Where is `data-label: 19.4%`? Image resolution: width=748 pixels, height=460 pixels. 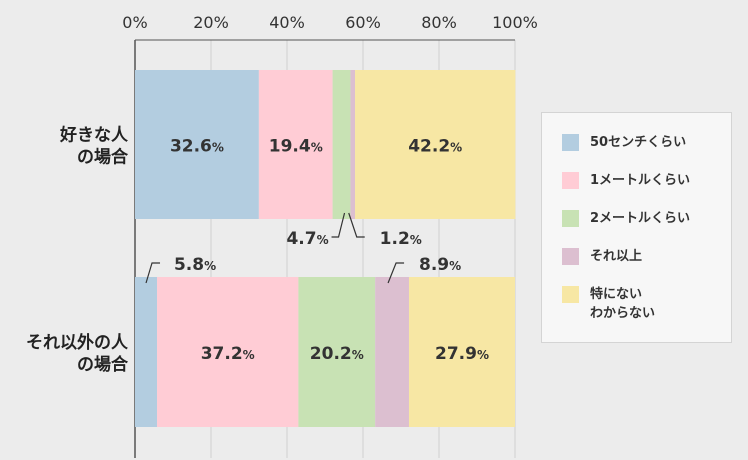
data-label: 19.4% is located at coordinates (296, 147).